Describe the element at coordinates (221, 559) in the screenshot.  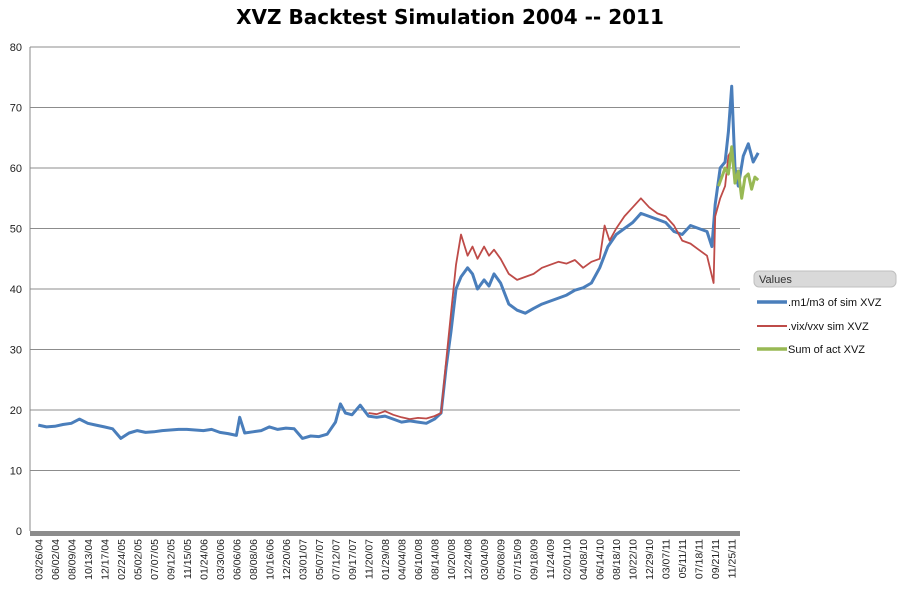
I see `x-tick-label-11: 03/30/06` at that location.